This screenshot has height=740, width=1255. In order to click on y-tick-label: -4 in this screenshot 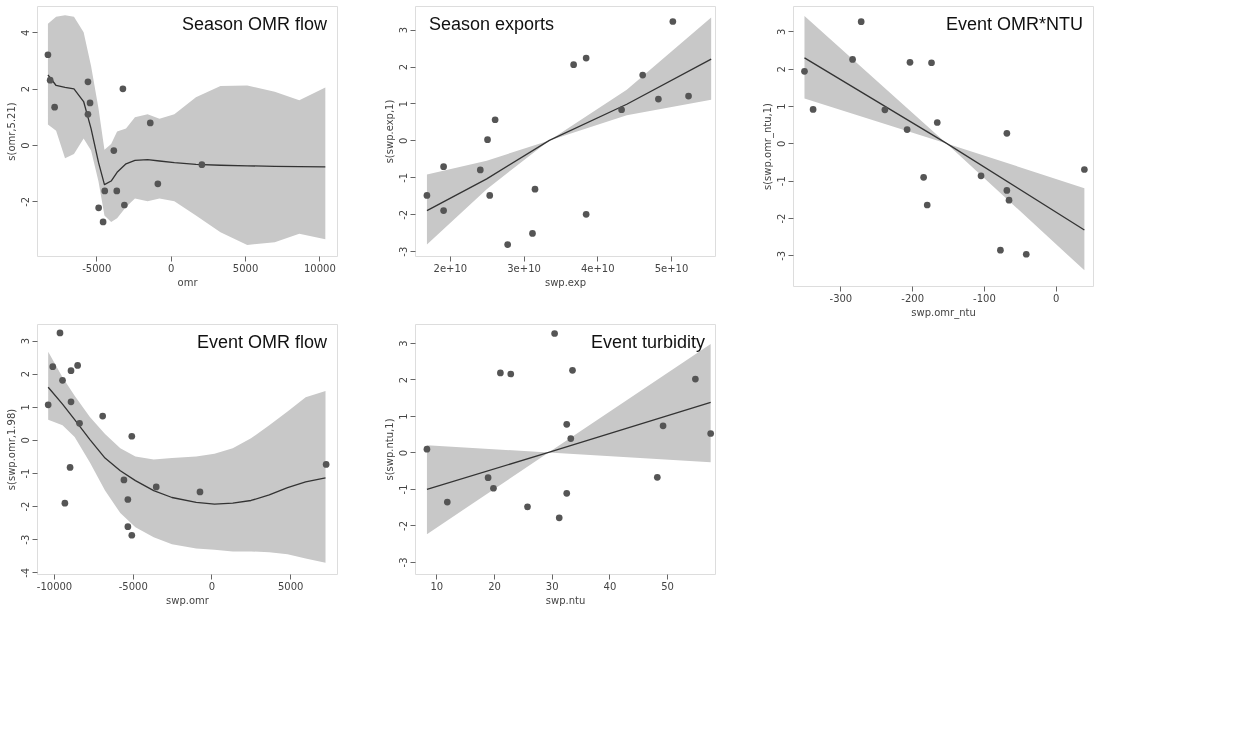, I will do `click(25, 572)`.